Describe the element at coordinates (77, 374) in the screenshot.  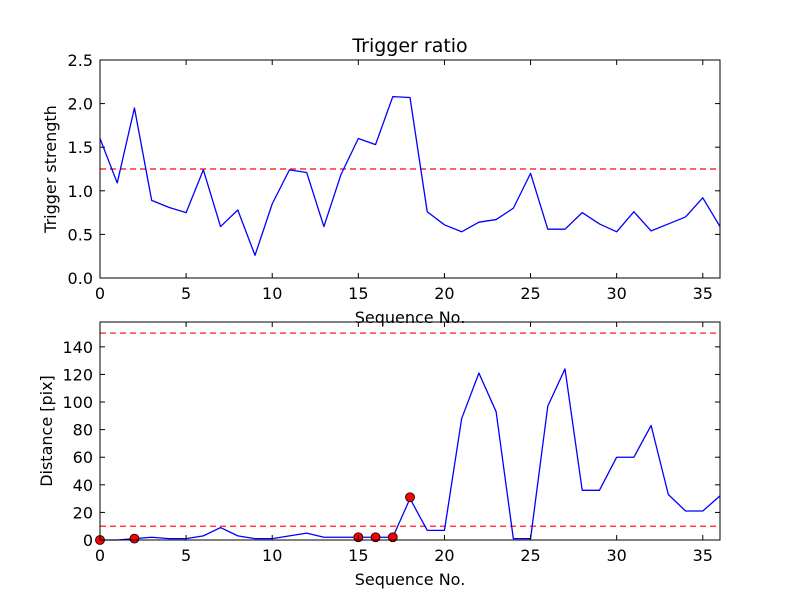
I see `y-tick-label: 120` at that location.